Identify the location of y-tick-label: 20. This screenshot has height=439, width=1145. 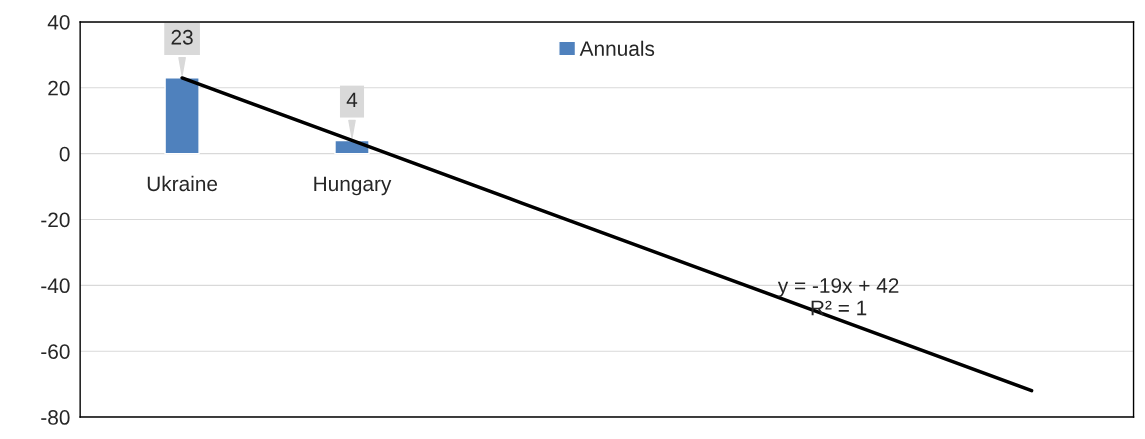
(59, 88).